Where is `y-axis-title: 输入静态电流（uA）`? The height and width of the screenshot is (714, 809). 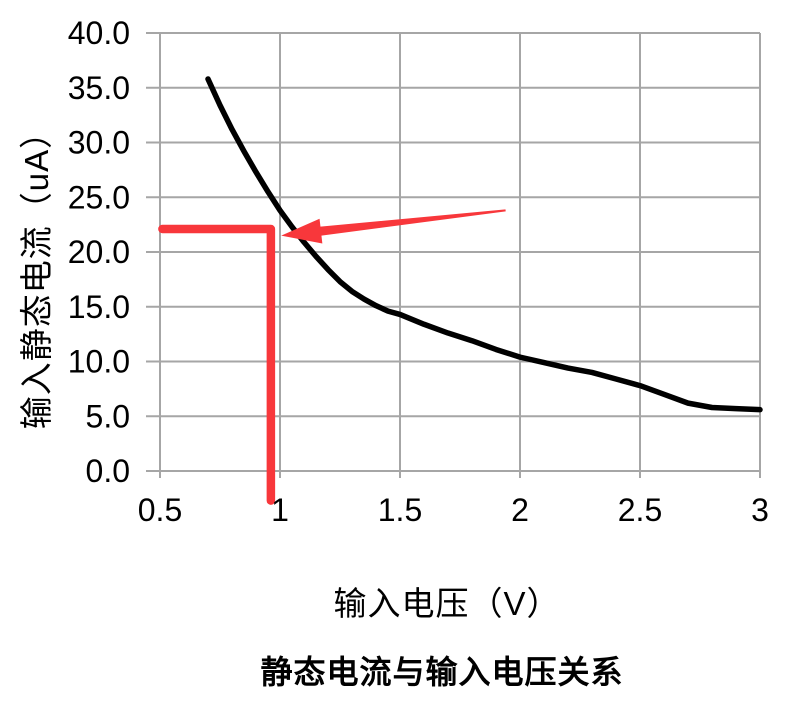 y-axis-title: 输入静态电流（uA） is located at coordinates (36, 272).